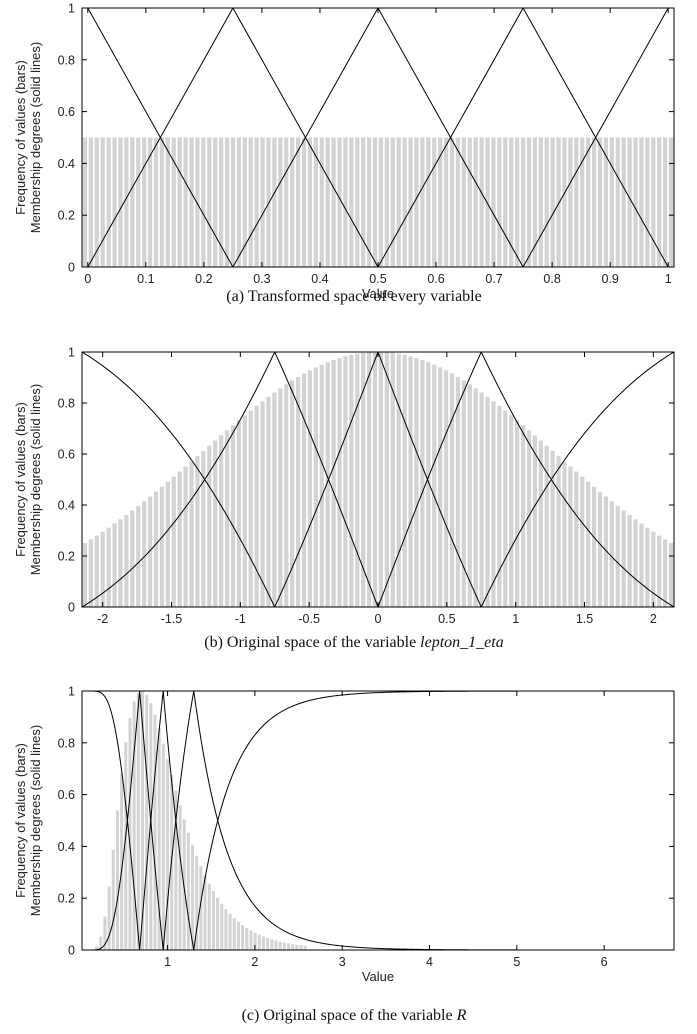 This screenshot has width=697, height=1034. Describe the element at coordinates (66, 216) in the screenshot. I see `y-tick-label: 0.2` at that location.